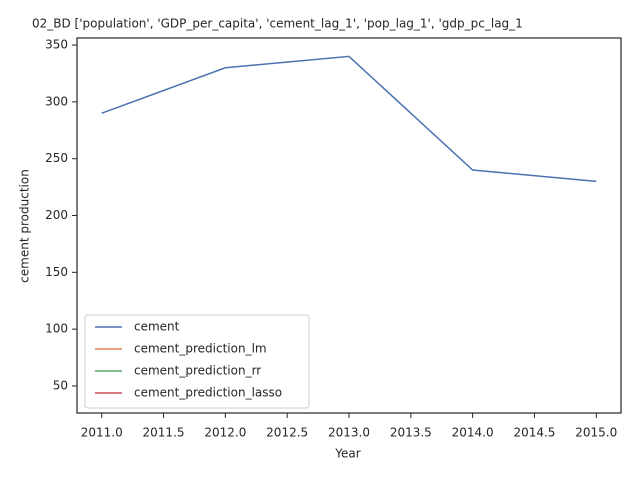 Image resolution: width=640 pixels, height=480 pixels. Describe the element at coordinates (56, 215) in the screenshot. I see `y-tick-label: 200` at that location.